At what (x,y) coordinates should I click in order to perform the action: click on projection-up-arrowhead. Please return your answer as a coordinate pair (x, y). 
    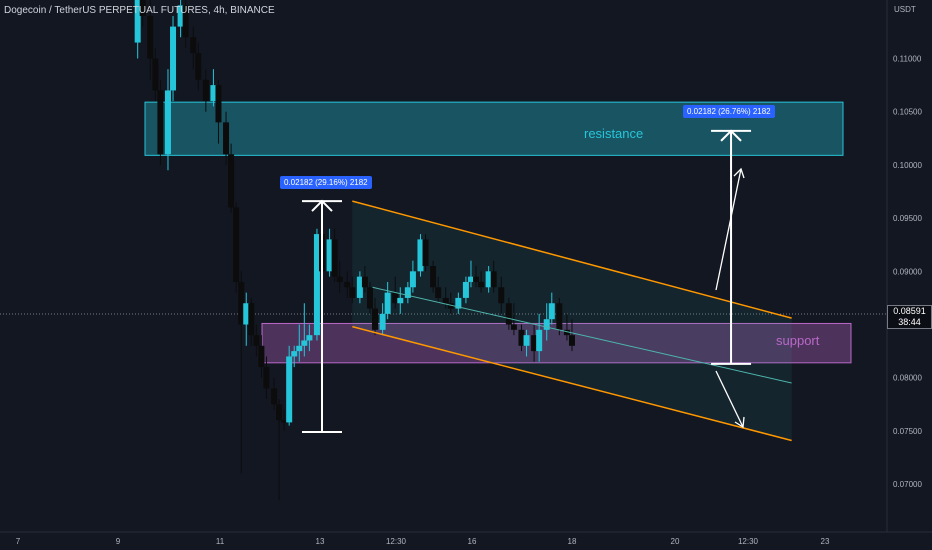
    Looking at the image, I should click on (739, 173).